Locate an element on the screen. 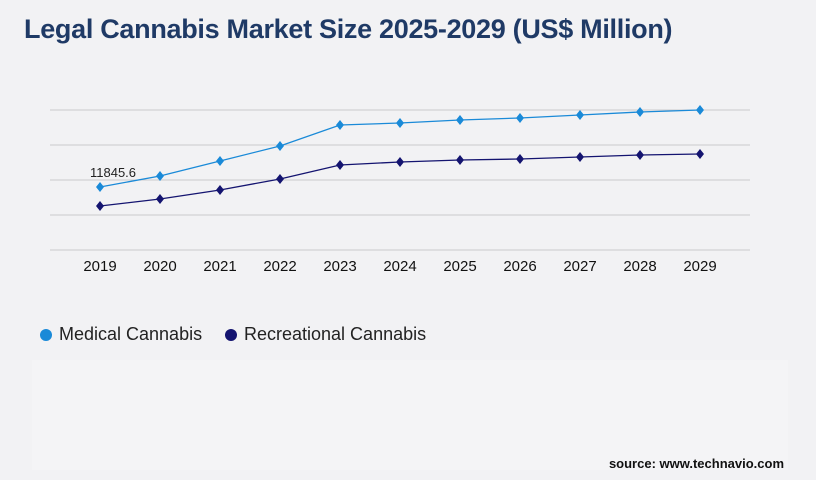  legend-label: Recreational Cannabis is located at coordinates (335, 334).